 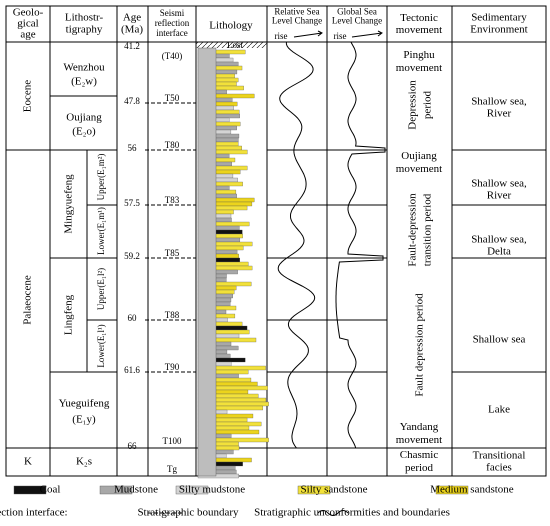 I want to click on header-text: Global Sea, so click(x=357, y=12).